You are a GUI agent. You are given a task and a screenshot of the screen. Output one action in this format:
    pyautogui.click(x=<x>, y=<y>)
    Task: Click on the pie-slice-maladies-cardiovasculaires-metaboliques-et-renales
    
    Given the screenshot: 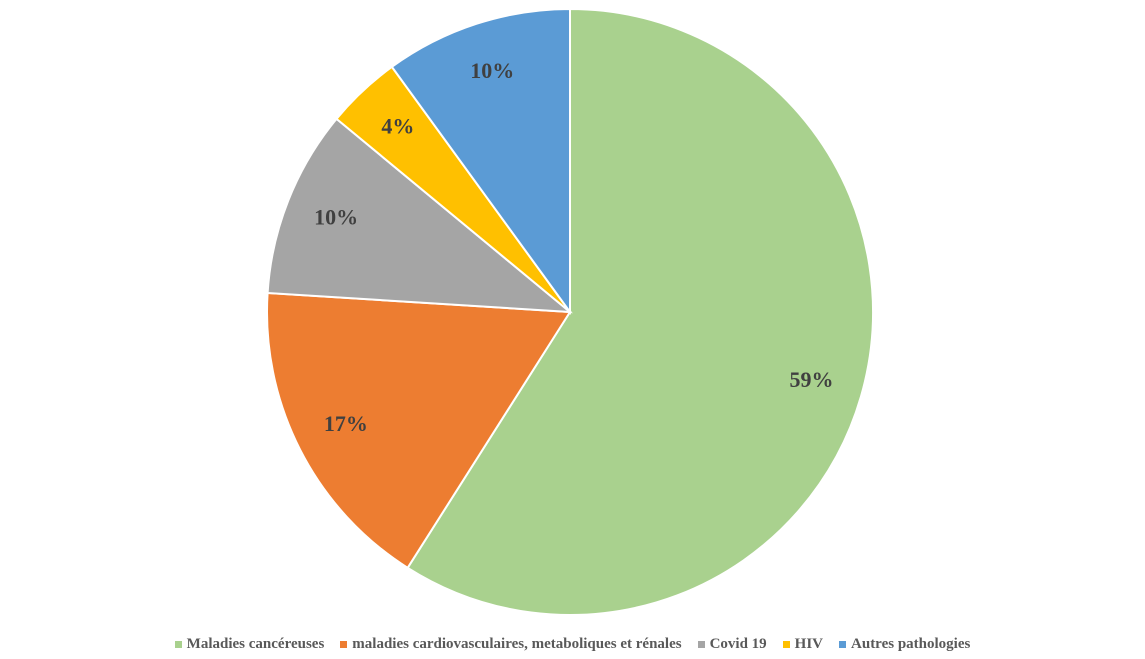 What is the action you would take?
    pyautogui.click(x=419, y=430)
    